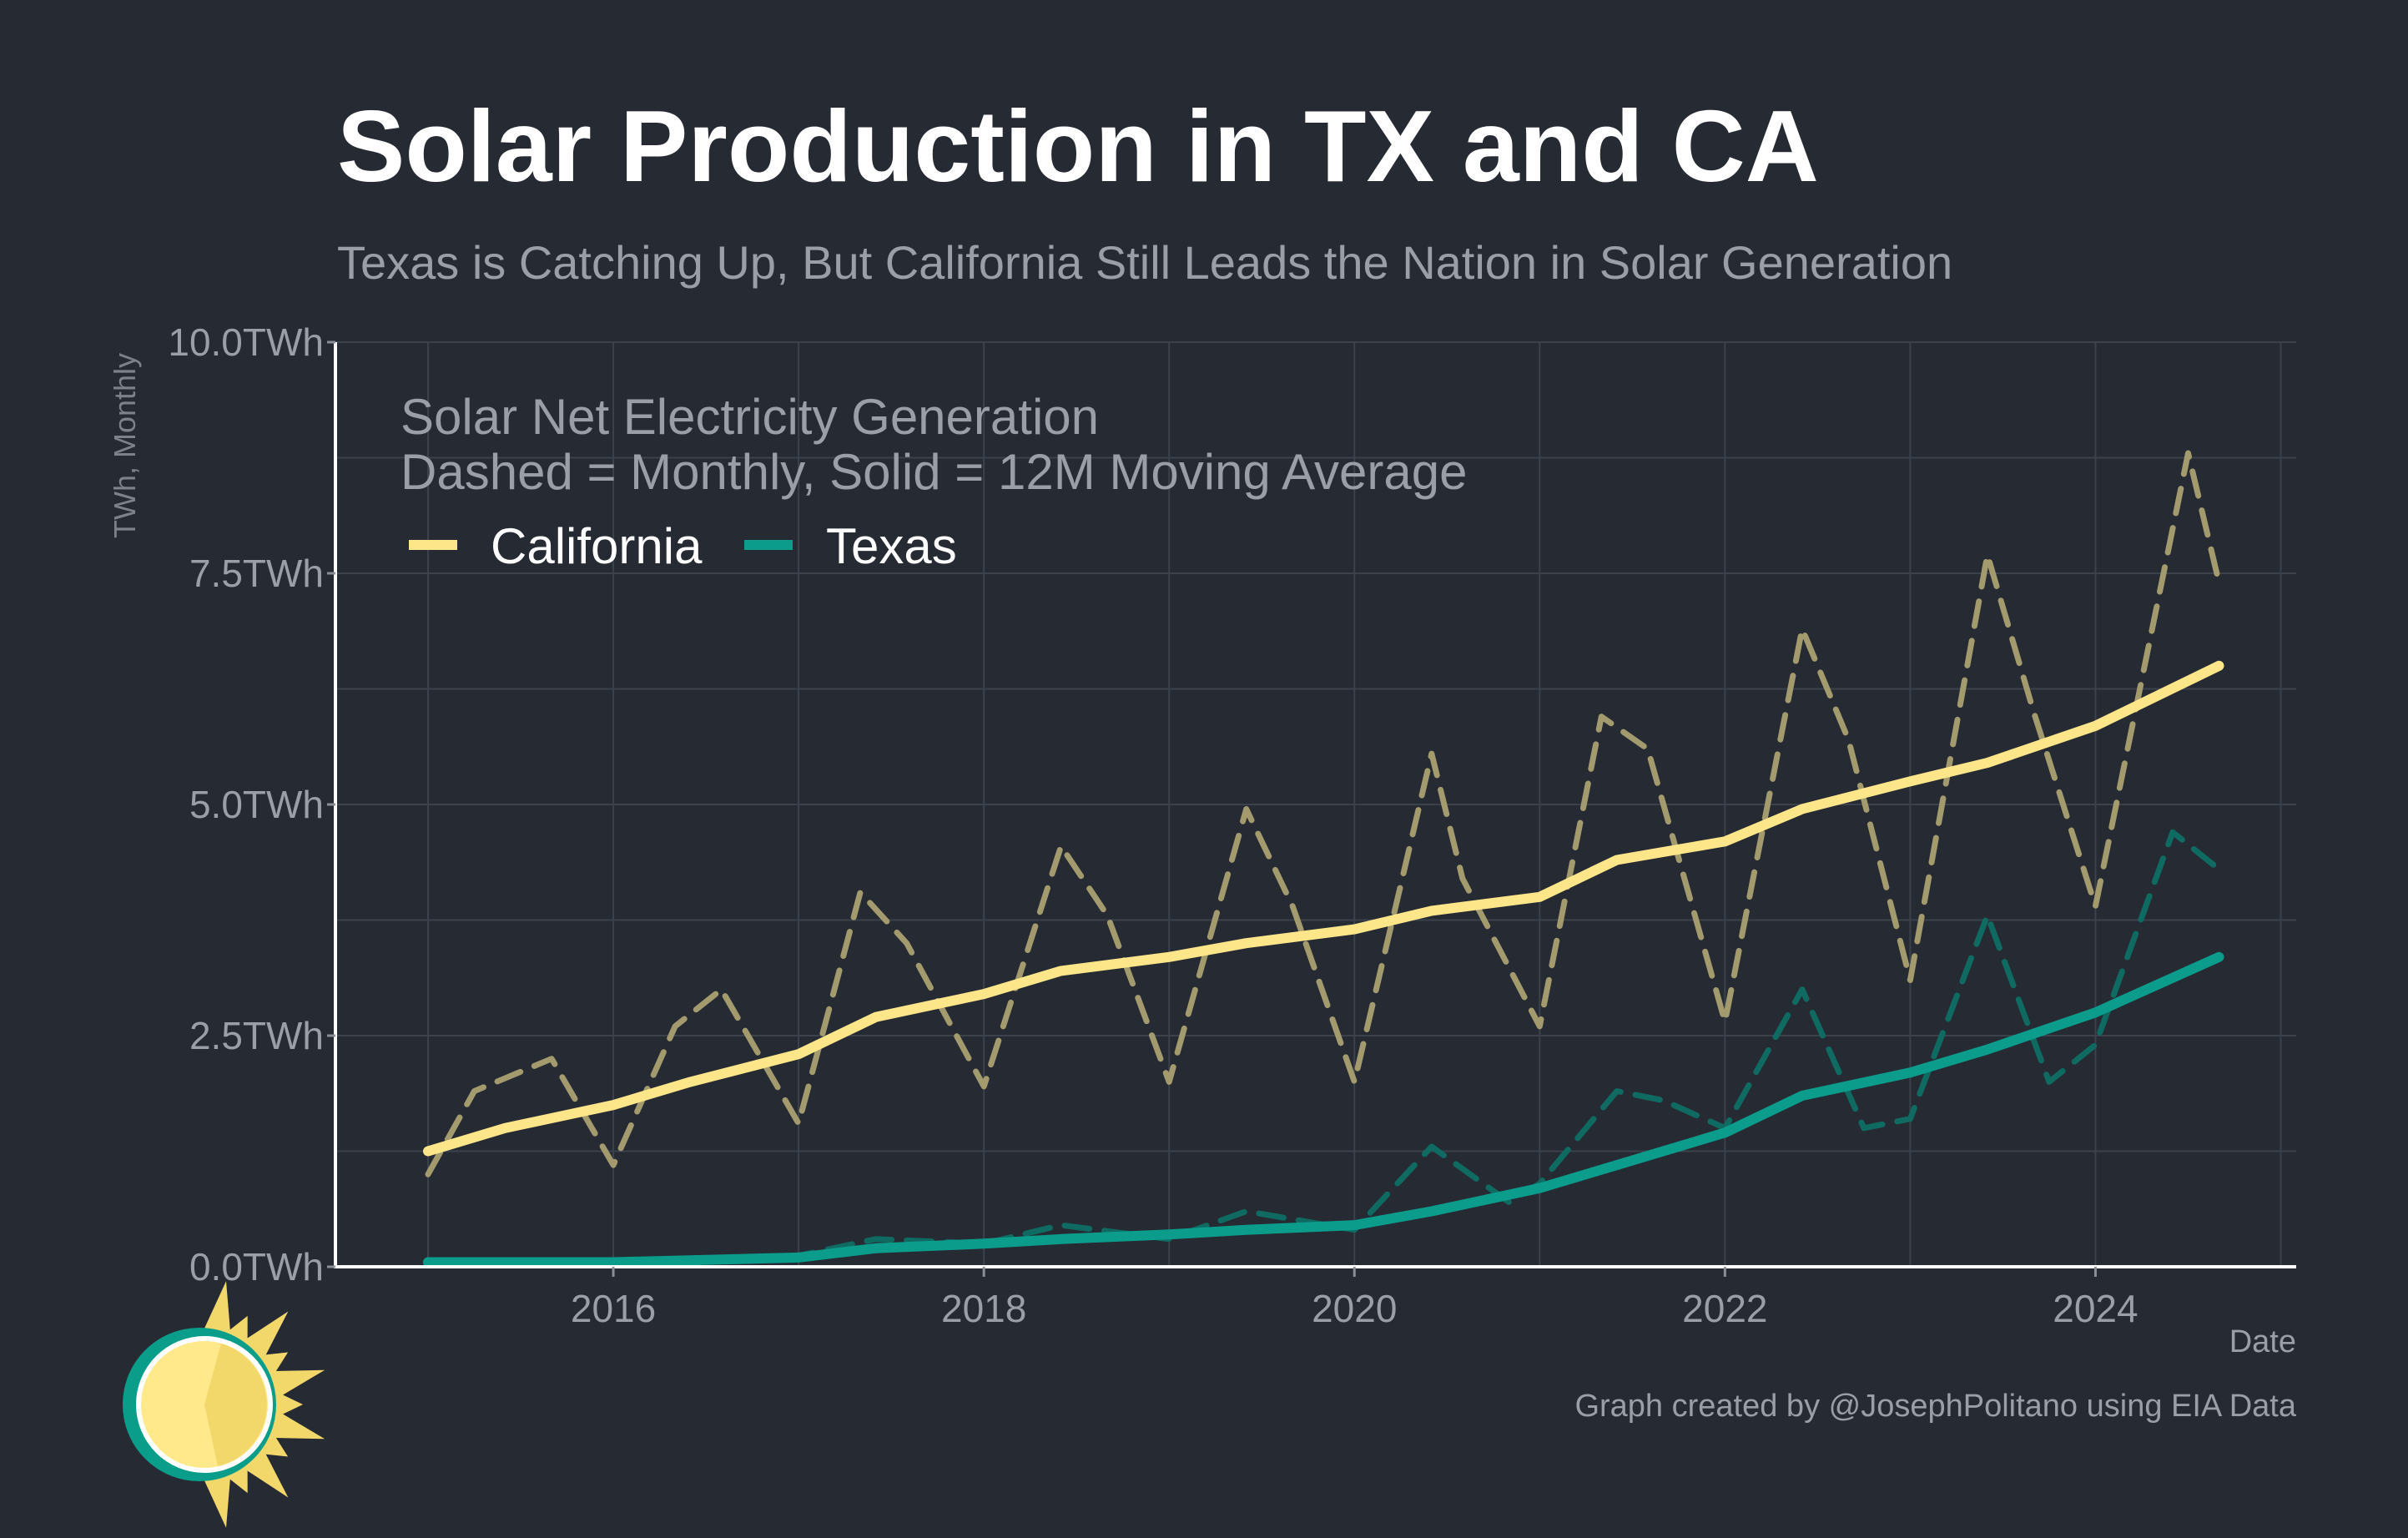 Image resolution: width=2408 pixels, height=1538 pixels. What do you see at coordinates (613, 1308) in the screenshot?
I see `x-tick-label: 2016` at bounding box center [613, 1308].